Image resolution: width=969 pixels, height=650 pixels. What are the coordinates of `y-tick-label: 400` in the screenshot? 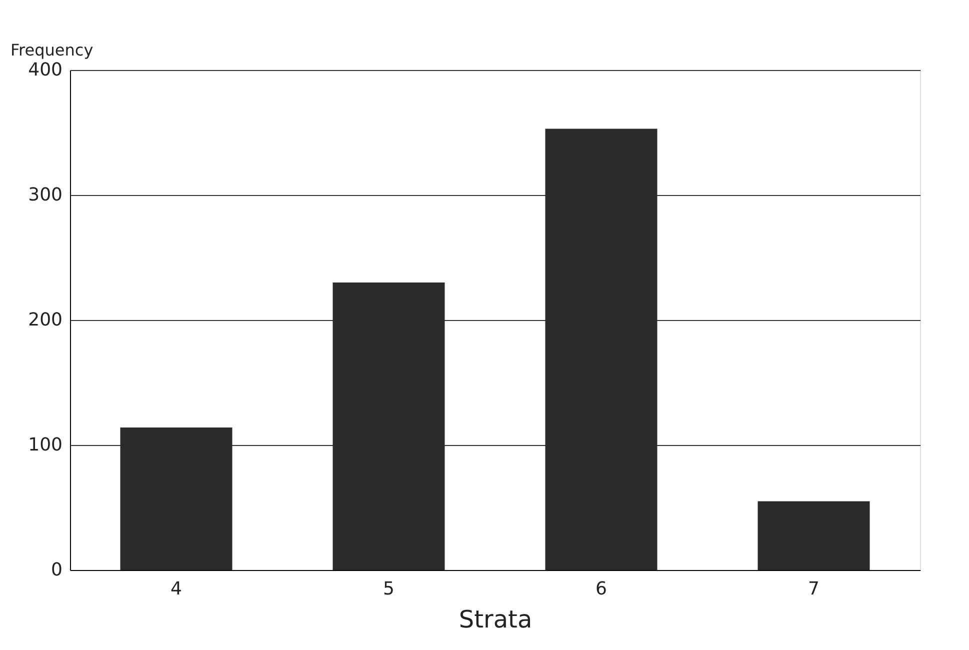 It's located at (45, 70).